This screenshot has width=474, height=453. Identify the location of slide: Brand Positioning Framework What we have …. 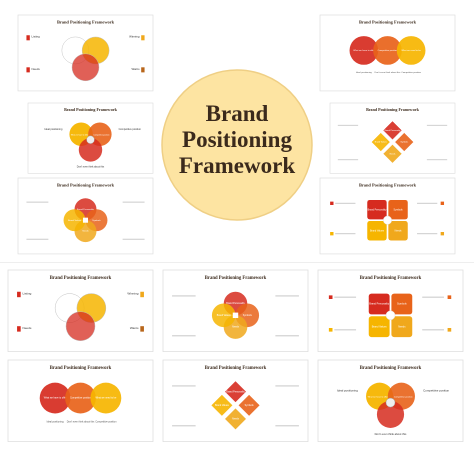
(80, 400).